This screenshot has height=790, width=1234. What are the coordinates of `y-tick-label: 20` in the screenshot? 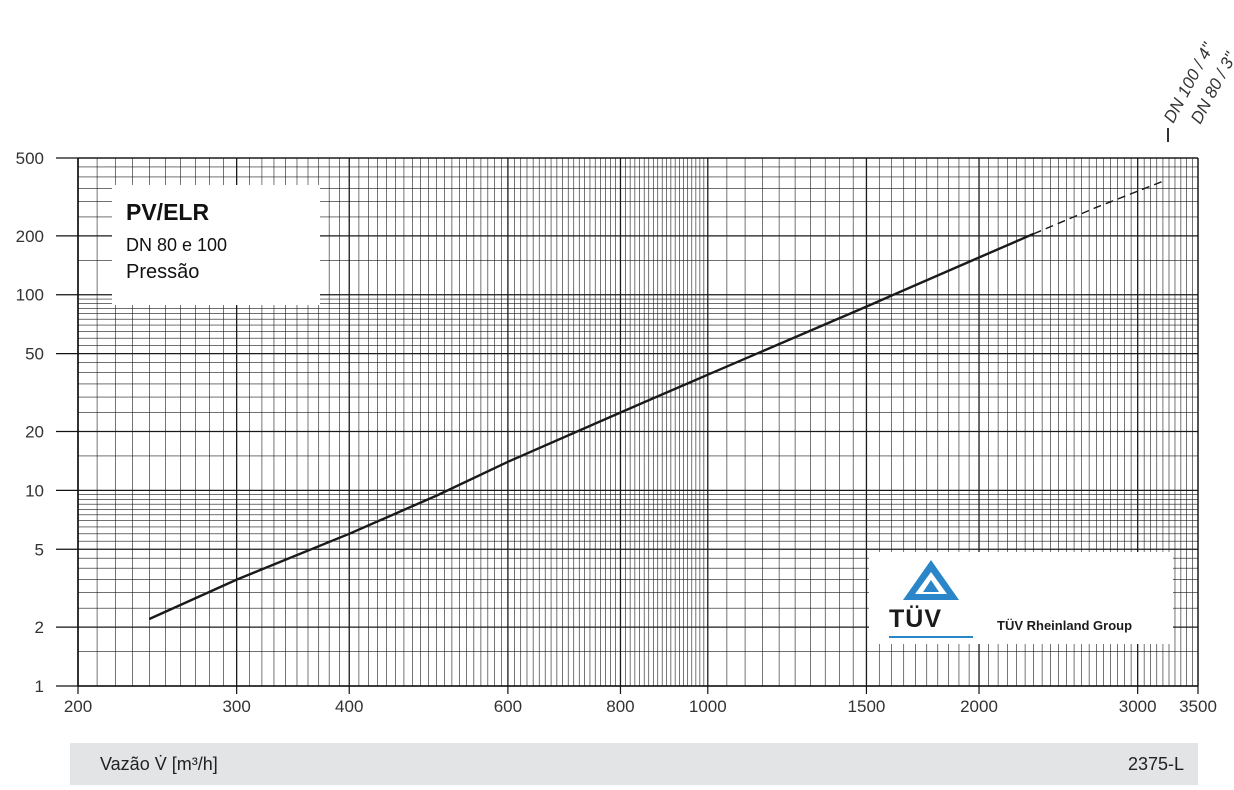 It's located at (34, 431).